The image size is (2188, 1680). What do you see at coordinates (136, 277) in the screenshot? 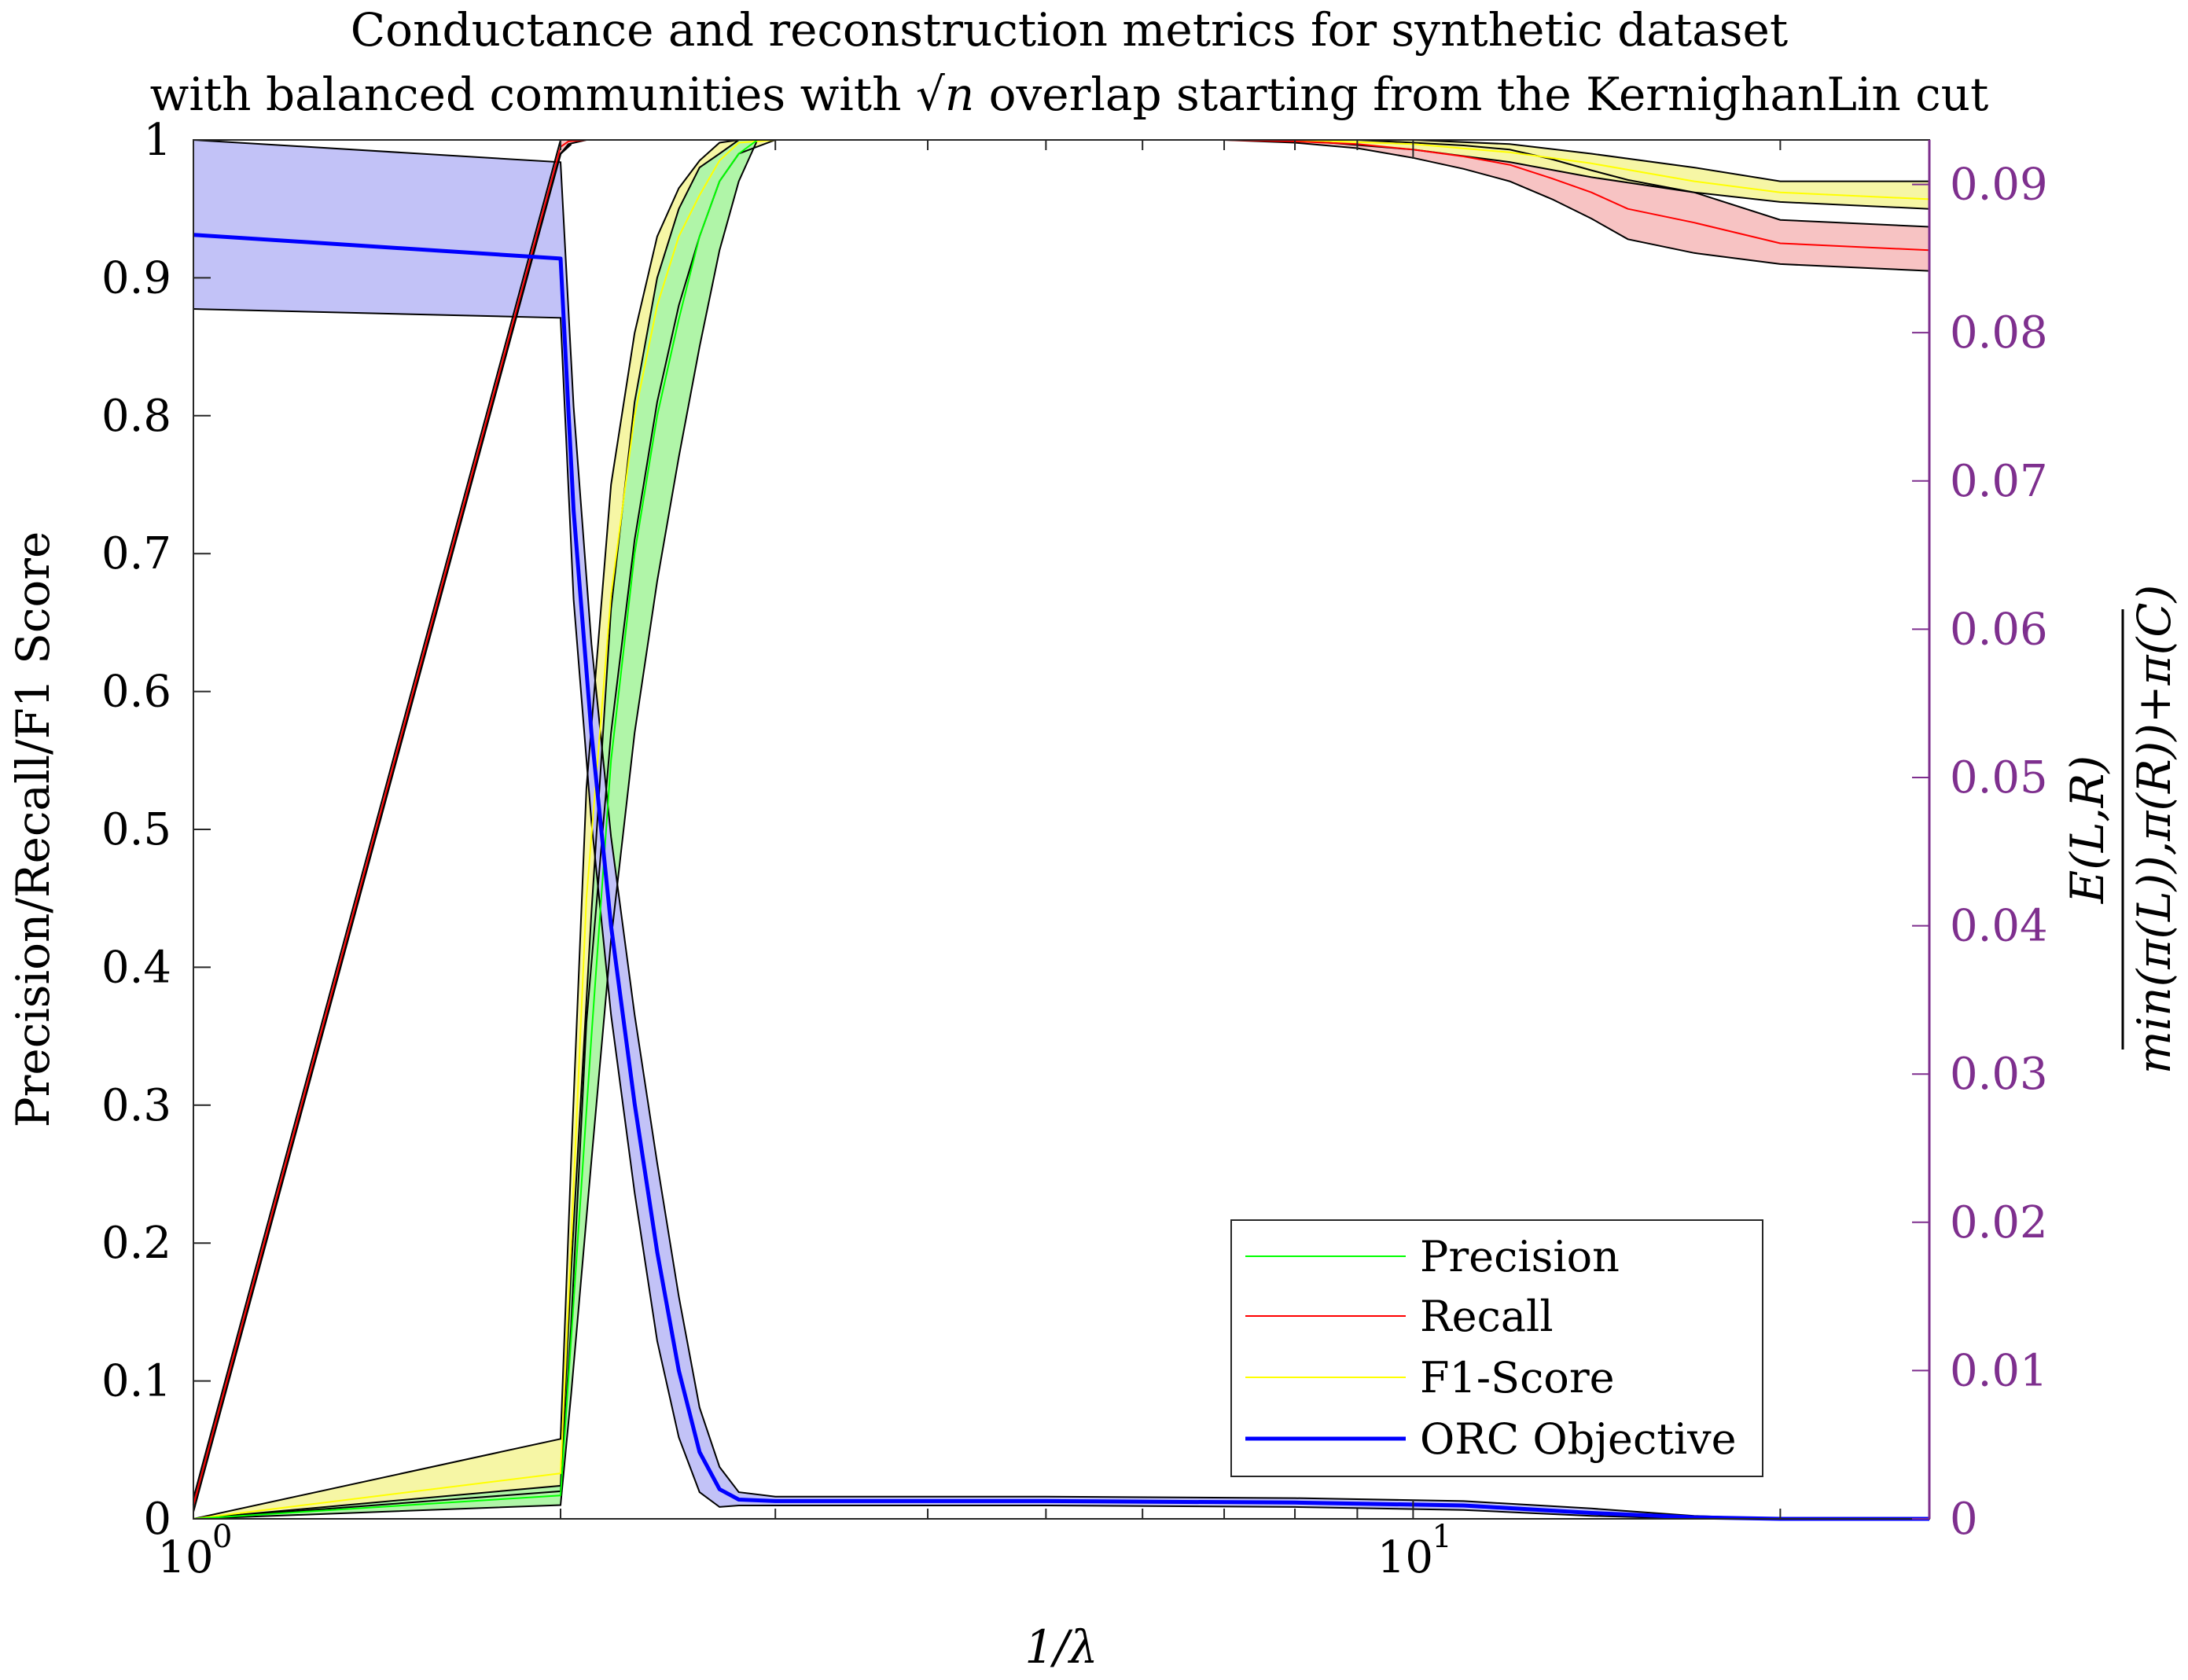
I see `y-tick-label: 0.9` at bounding box center [136, 277].